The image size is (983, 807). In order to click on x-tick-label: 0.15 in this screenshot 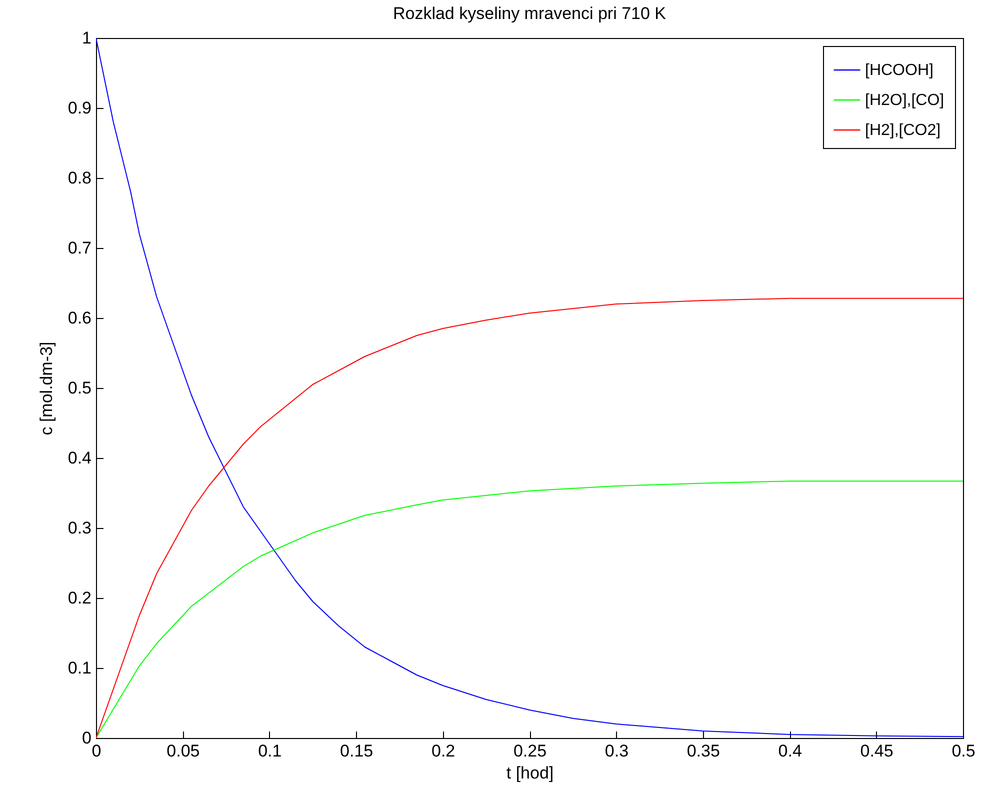, I will do `click(357, 751)`.